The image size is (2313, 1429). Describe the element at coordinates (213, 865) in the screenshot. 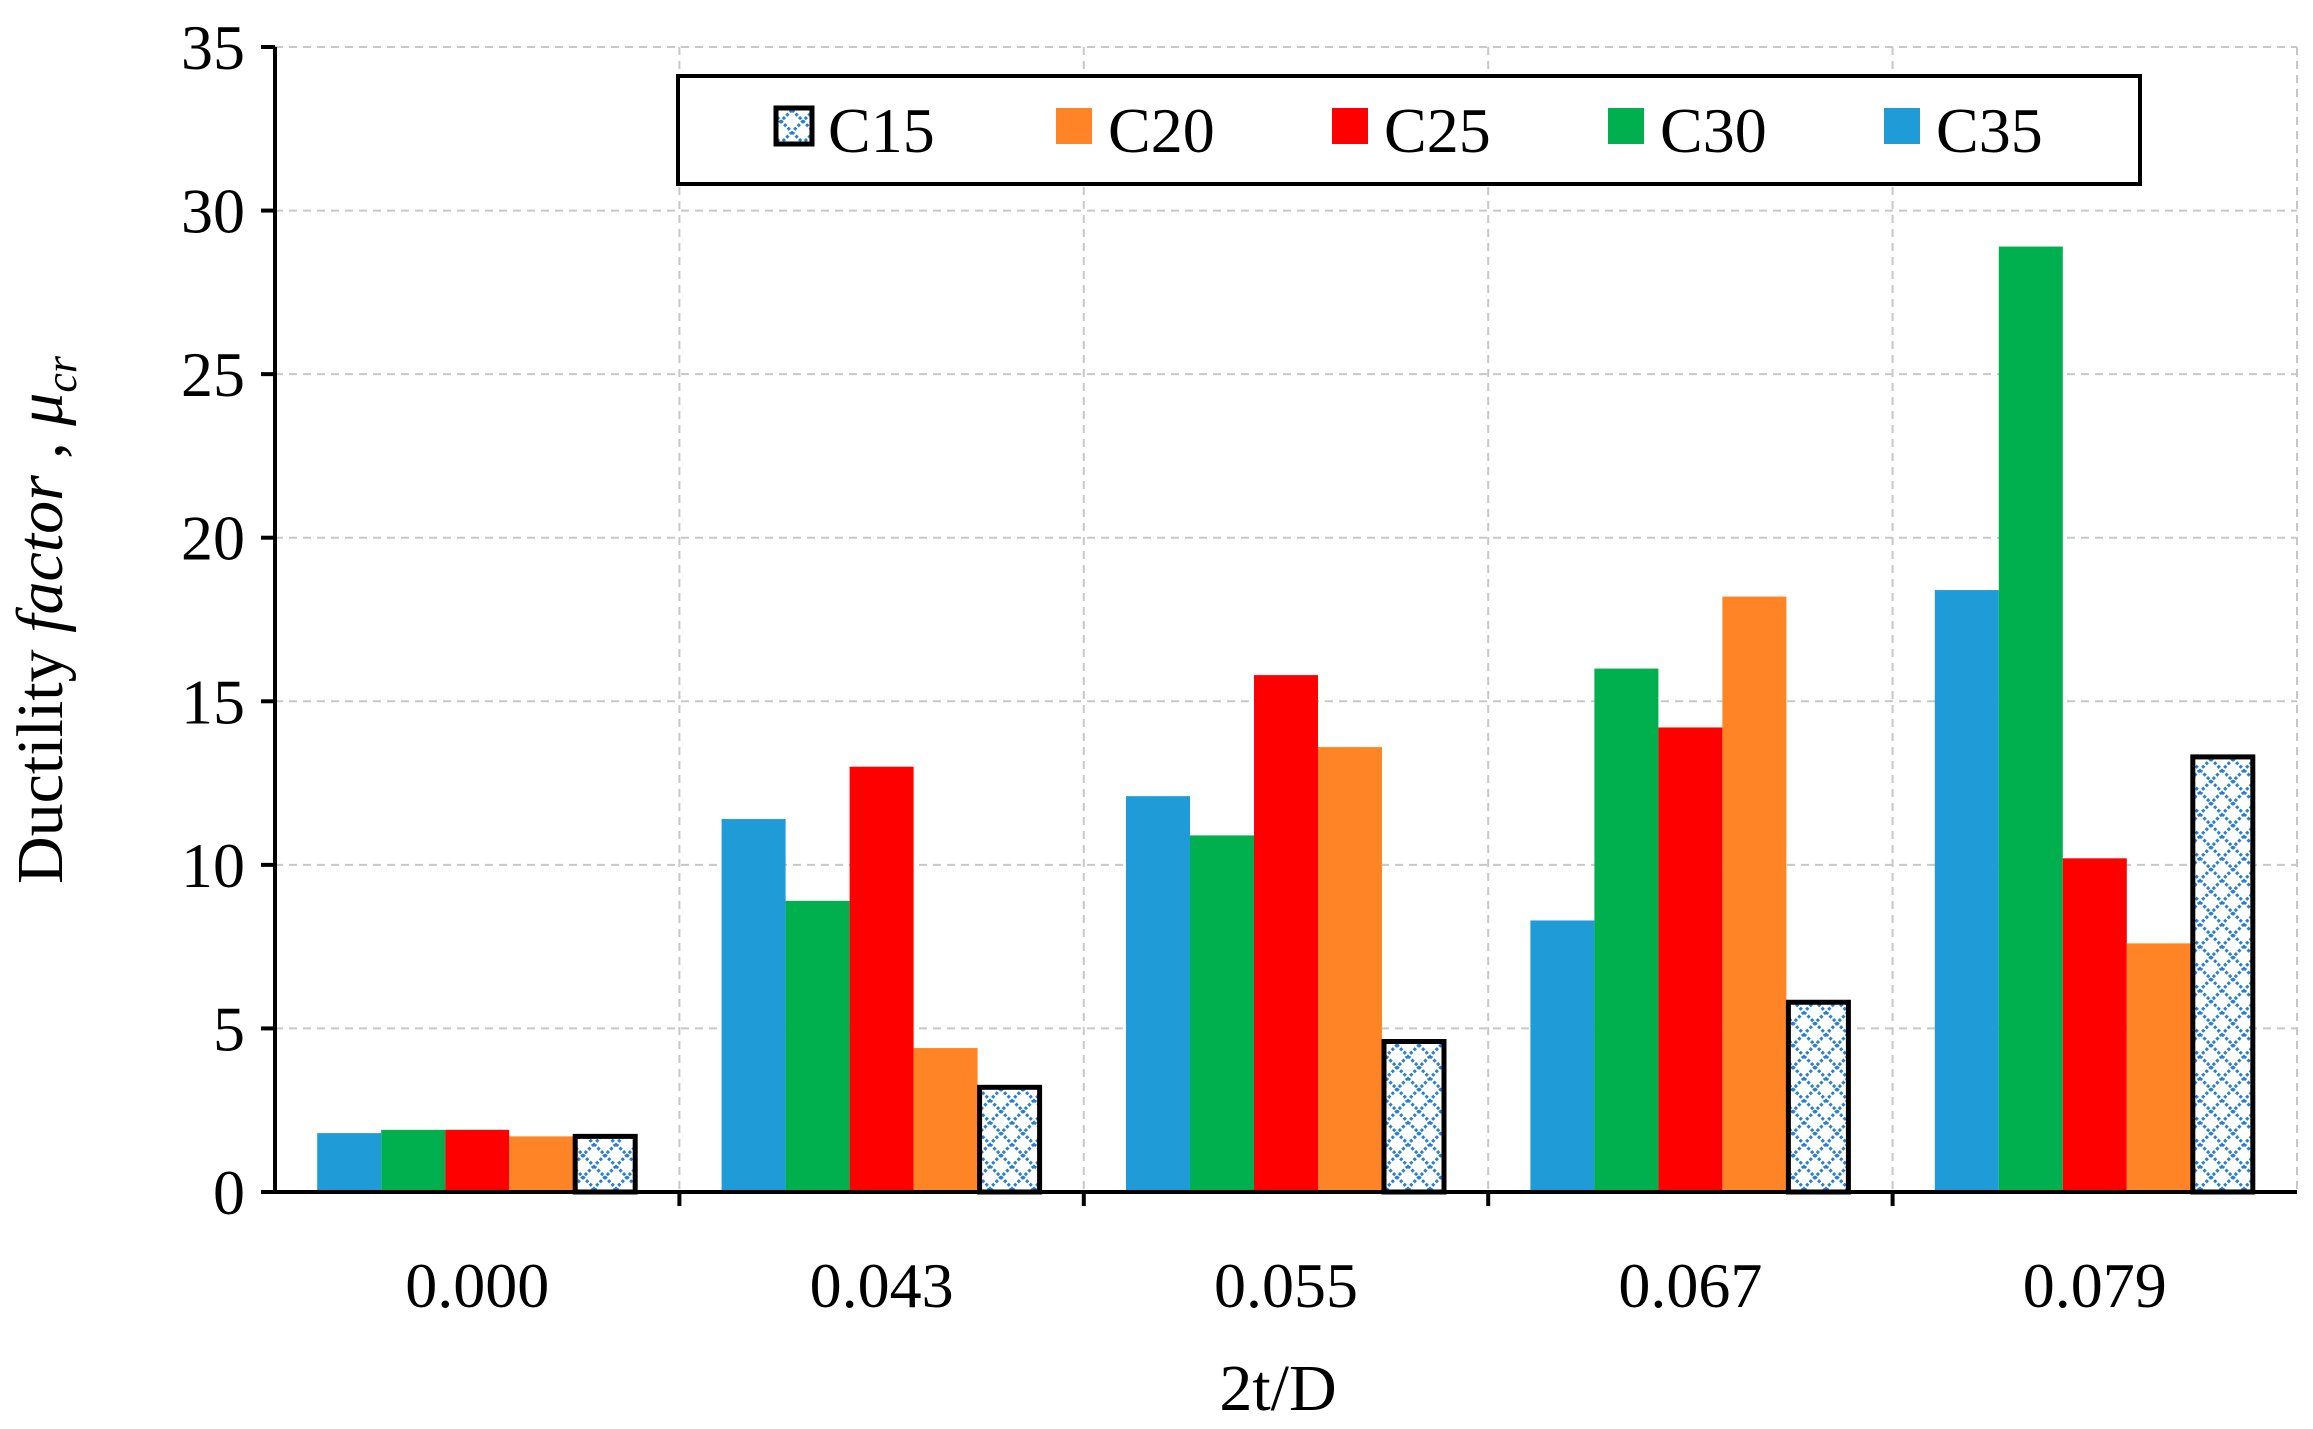

I see `y-tick-label: 10` at that location.